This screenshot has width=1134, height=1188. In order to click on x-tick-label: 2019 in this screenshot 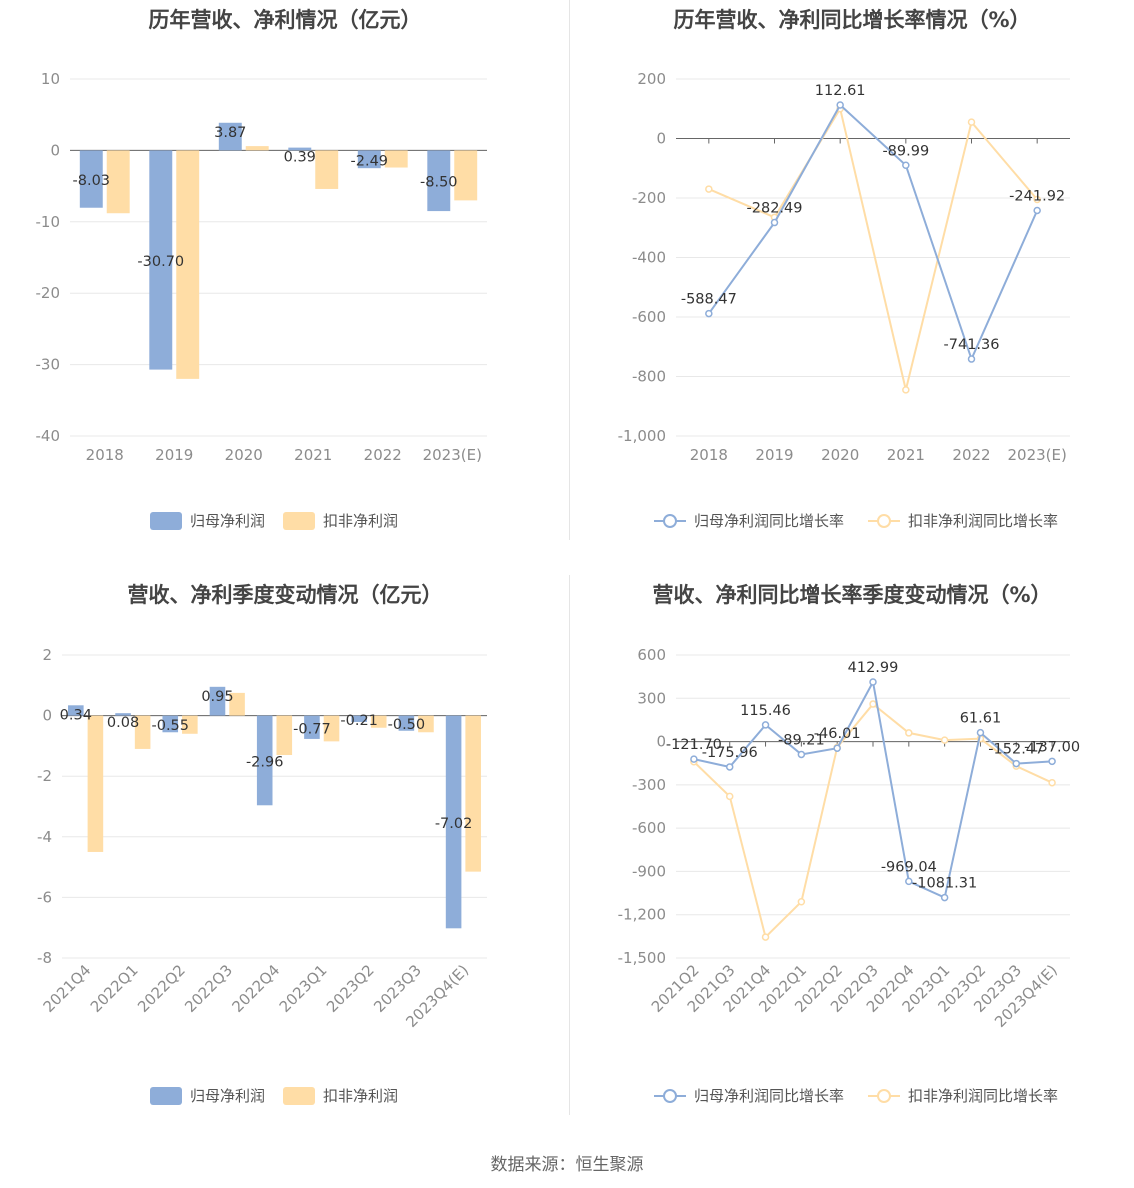, I will do `click(774, 455)`.